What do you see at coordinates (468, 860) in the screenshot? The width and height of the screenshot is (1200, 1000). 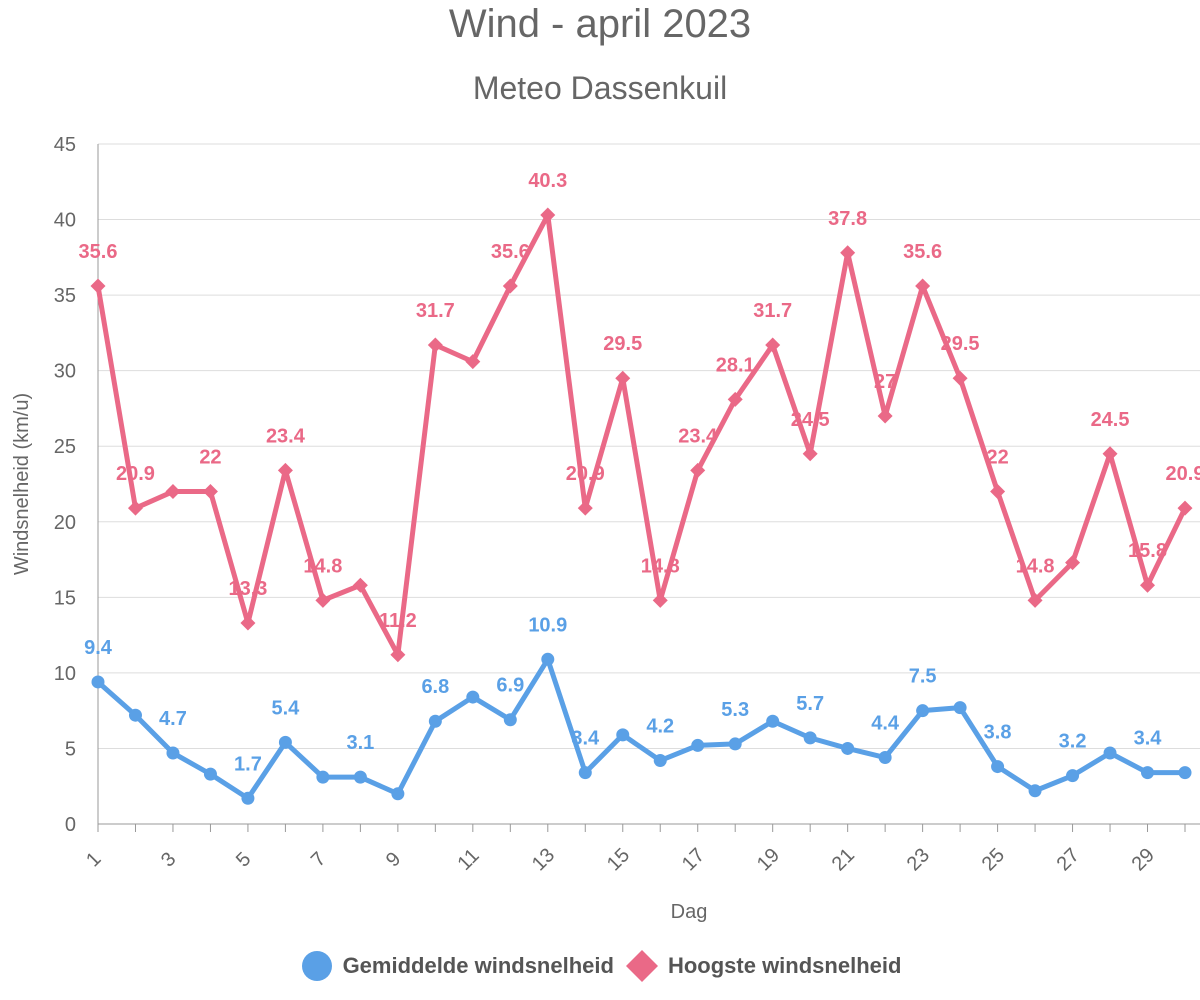 I see `x-tick-label: 11` at bounding box center [468, 860].